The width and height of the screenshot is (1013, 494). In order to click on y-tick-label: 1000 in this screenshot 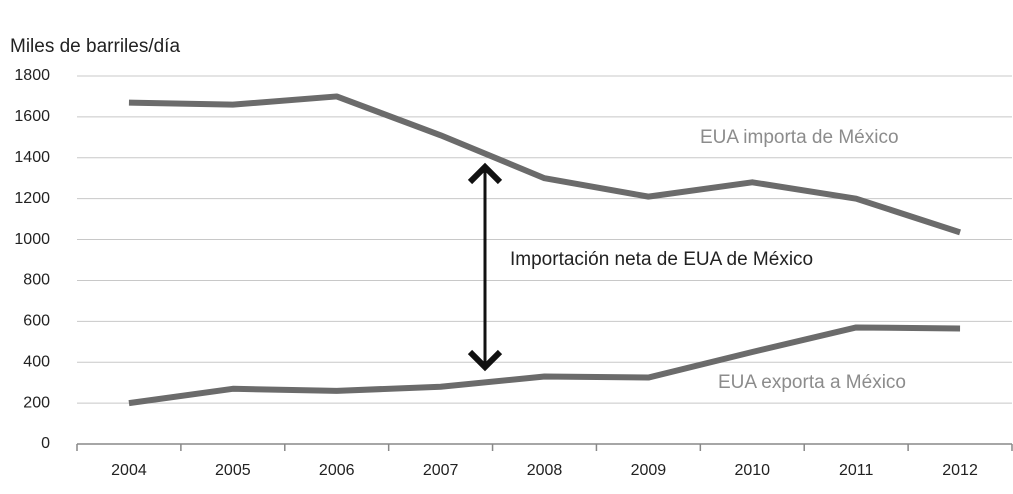, I will do `click(32, 239)`.